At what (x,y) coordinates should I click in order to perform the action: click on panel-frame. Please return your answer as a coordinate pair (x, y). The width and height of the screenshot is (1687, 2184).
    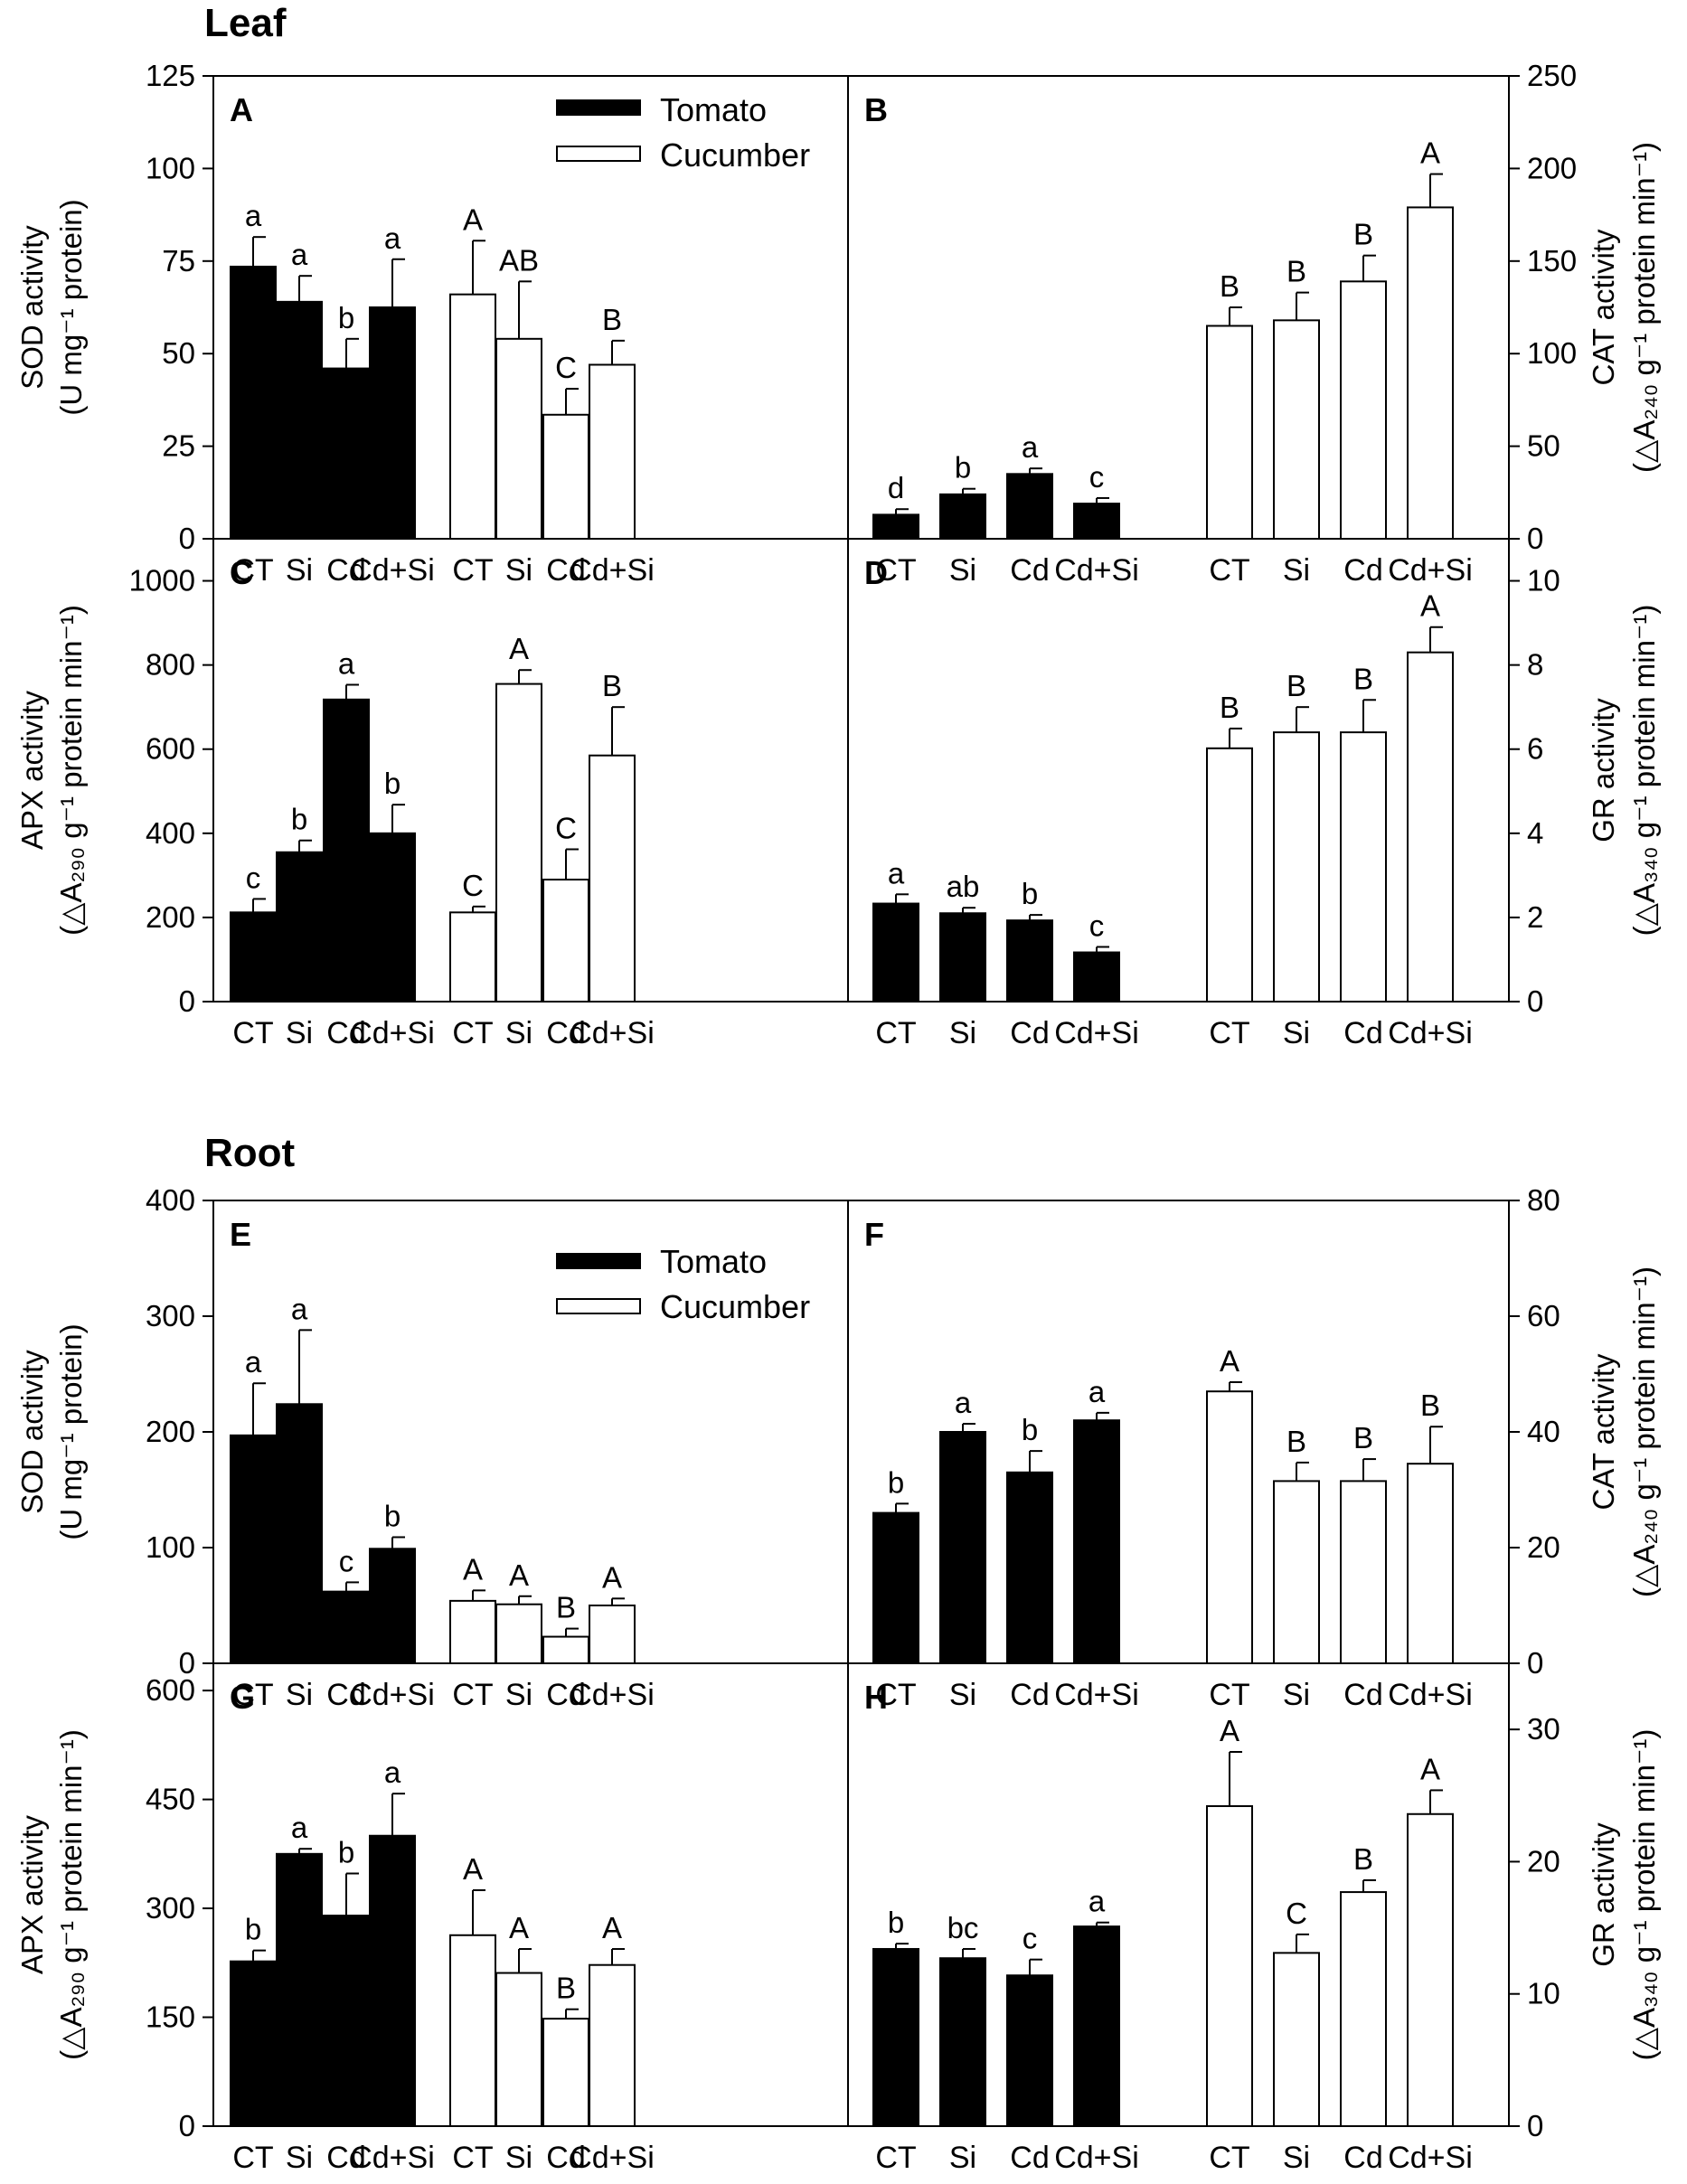
    Looking at the image, I should click on (1179, 770).